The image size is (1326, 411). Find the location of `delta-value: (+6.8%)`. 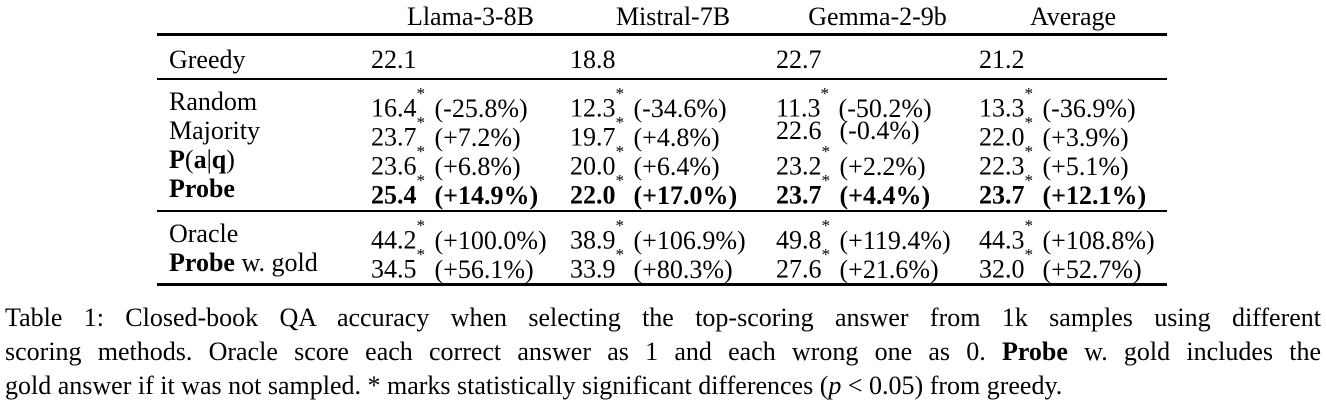

delta-value: (+6.8%) is located at coordinates (477, 166).